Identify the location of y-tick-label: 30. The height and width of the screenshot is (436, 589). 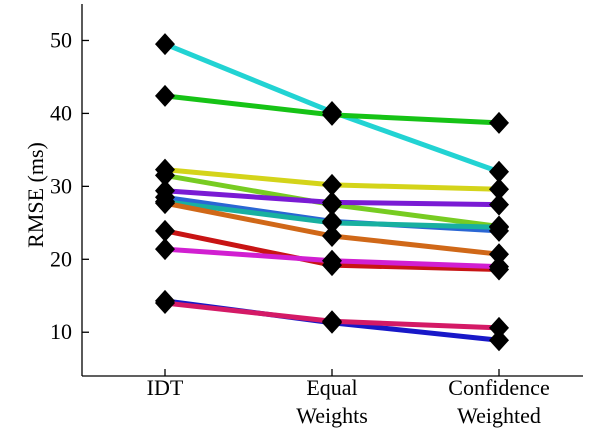
(61, 185).